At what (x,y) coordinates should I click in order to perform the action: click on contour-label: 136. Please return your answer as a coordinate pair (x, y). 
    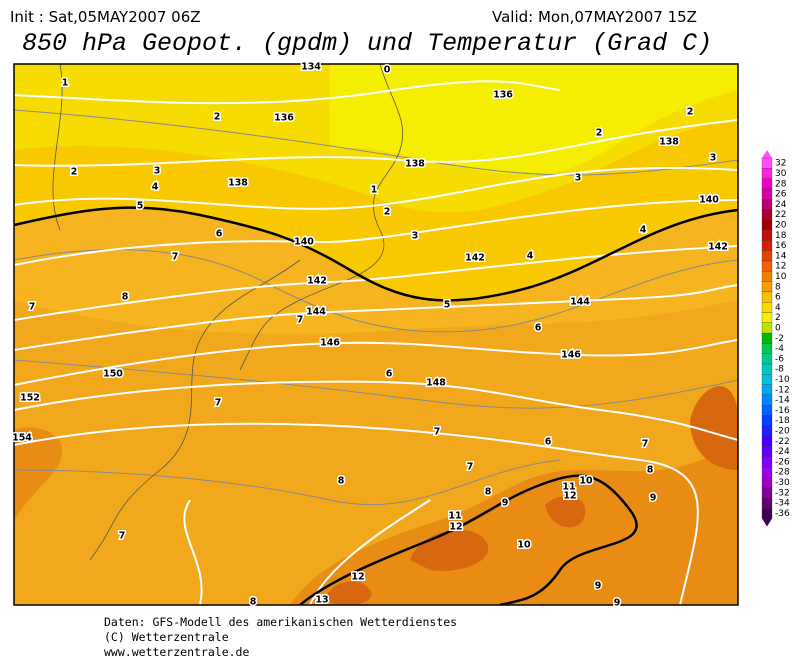
    Looking at the image, I should click on (503, 95).